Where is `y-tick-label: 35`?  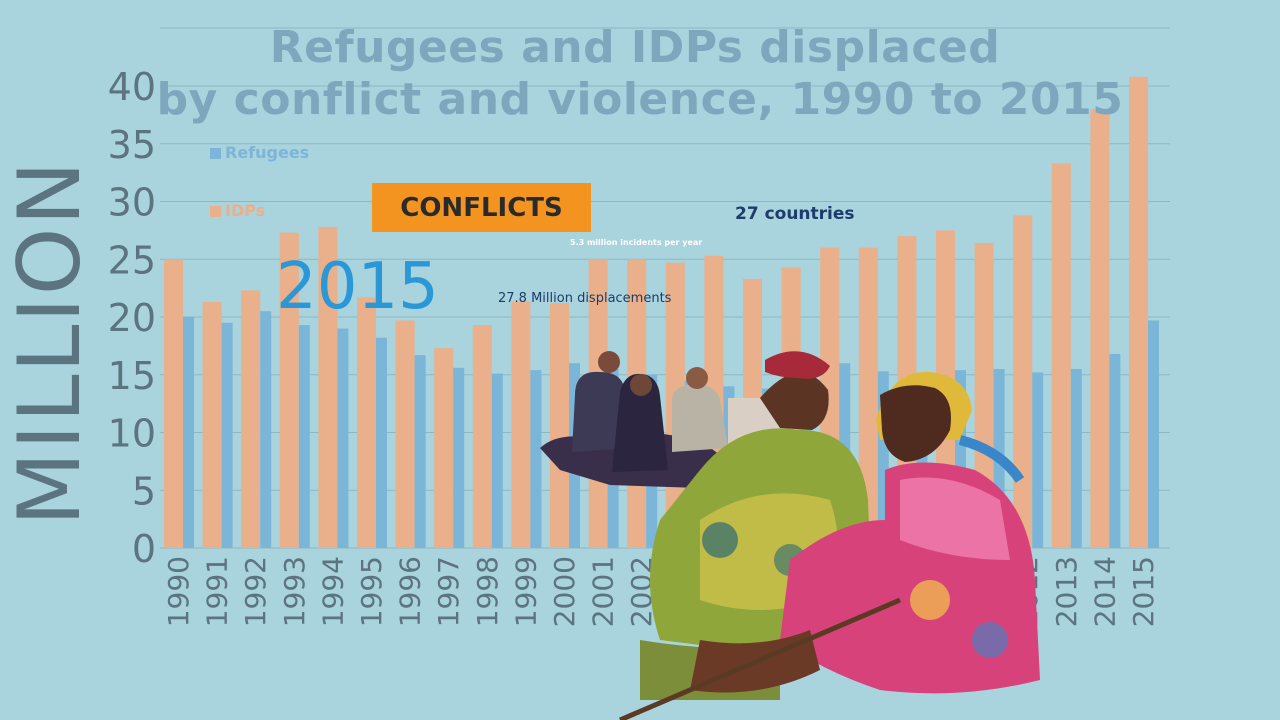
y-tick-label: 35 is located at coordinates (132, 145).